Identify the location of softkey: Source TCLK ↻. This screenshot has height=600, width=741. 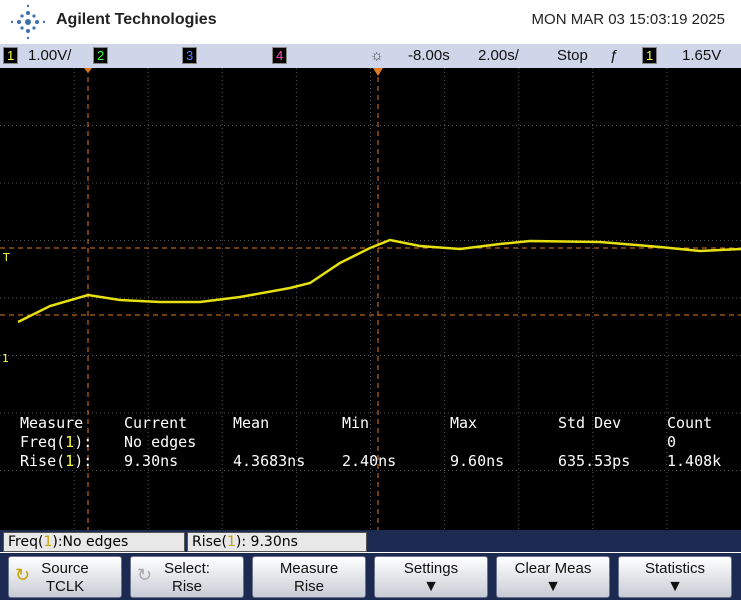
(65, 577).